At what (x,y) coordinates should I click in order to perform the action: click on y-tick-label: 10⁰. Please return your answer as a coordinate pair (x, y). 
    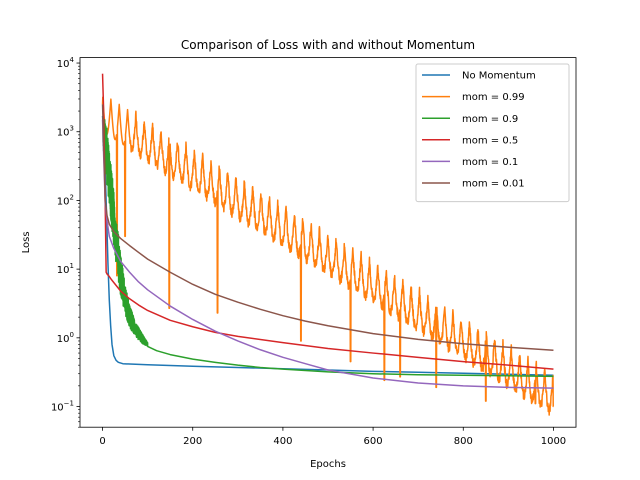
    Looking at the image, I should click on (65, 338).